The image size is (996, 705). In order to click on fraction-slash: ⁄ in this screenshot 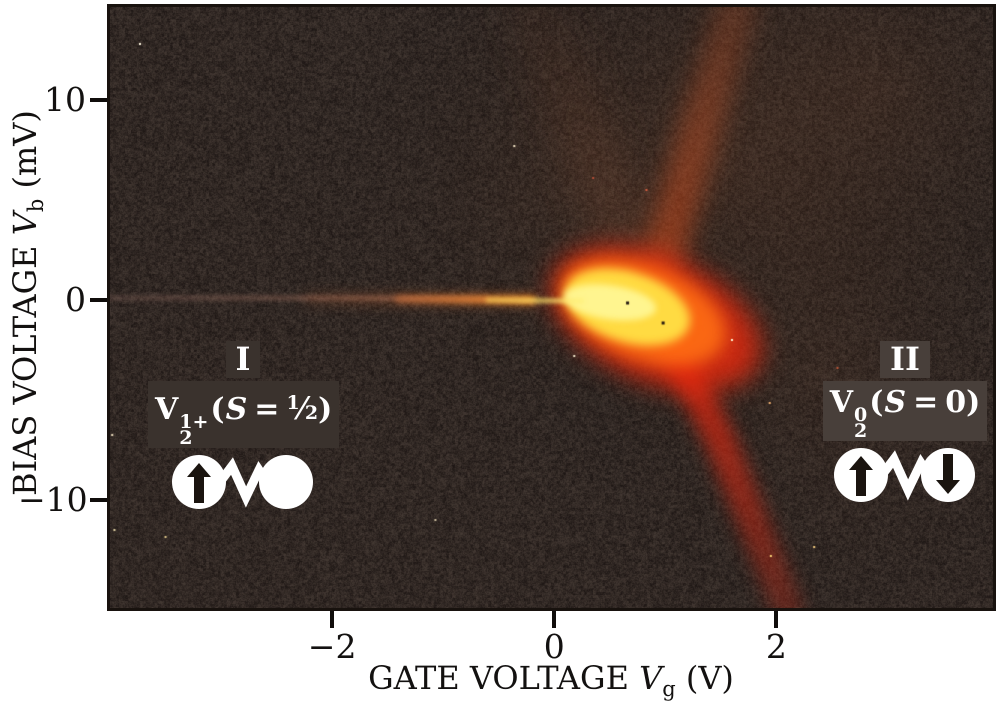, I will do `click(302, 409)`.